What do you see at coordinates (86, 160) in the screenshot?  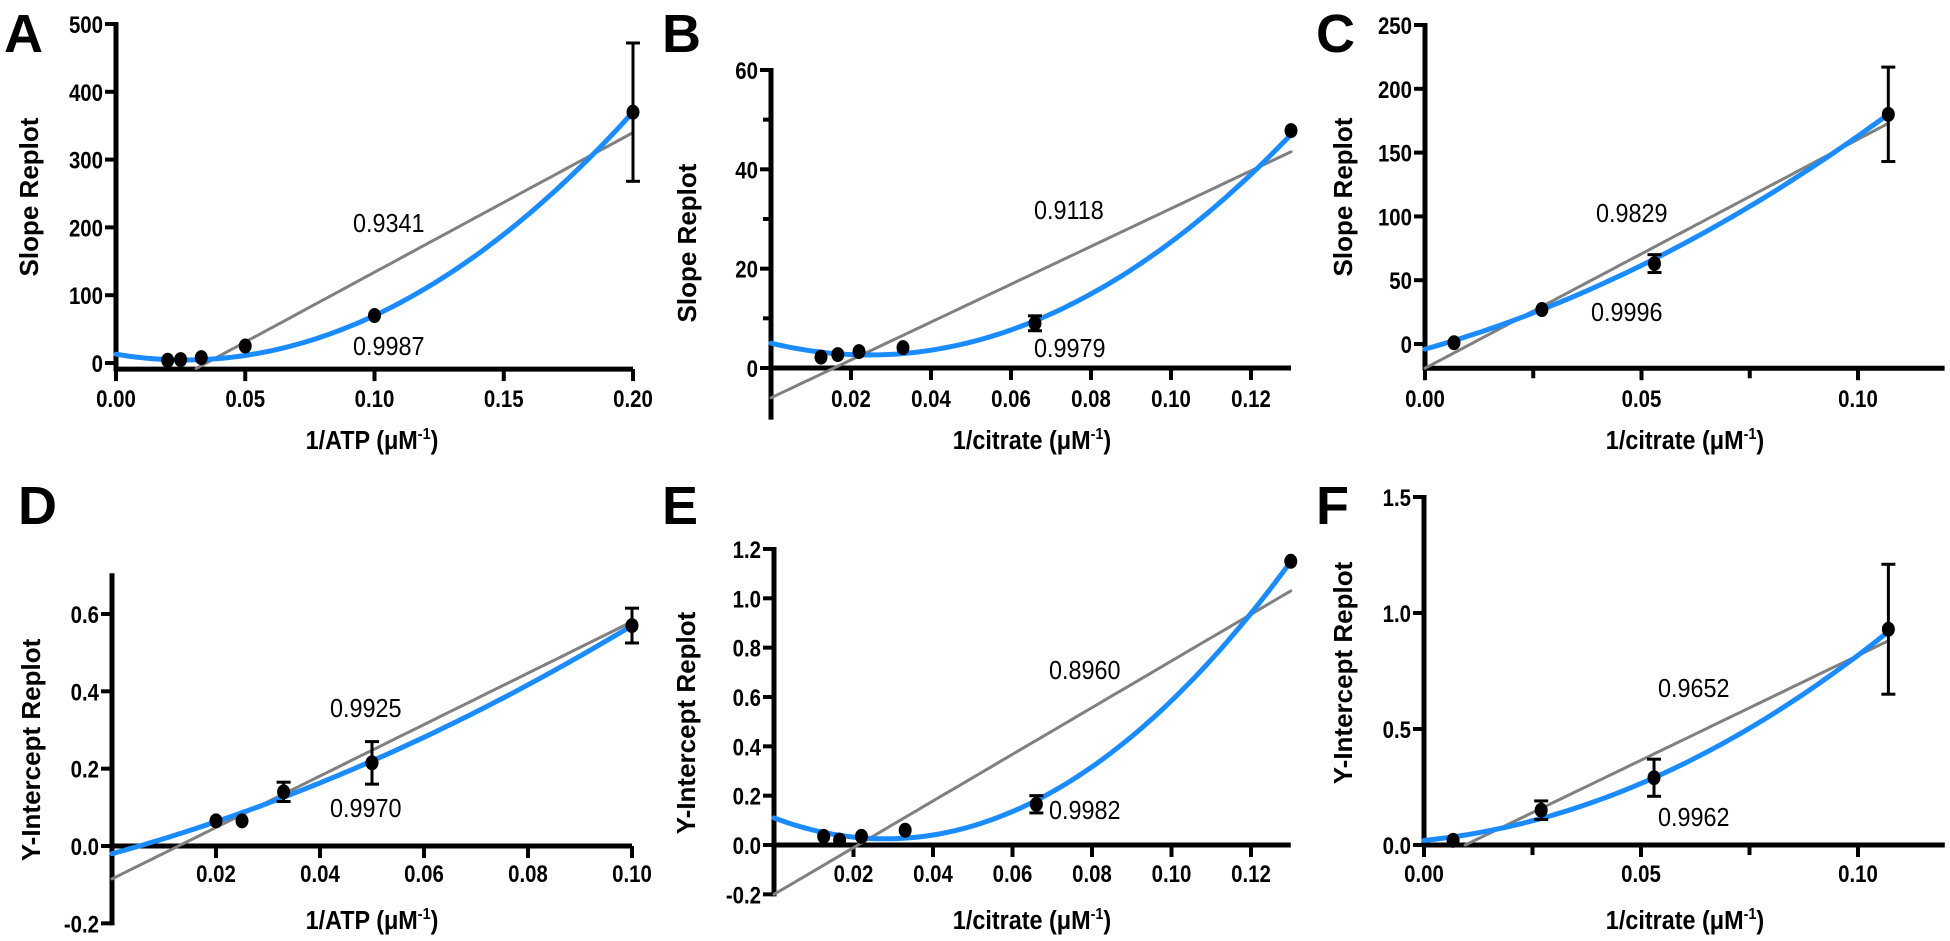 I see `y-tick-label: 300` at bounding box center [86, 160].